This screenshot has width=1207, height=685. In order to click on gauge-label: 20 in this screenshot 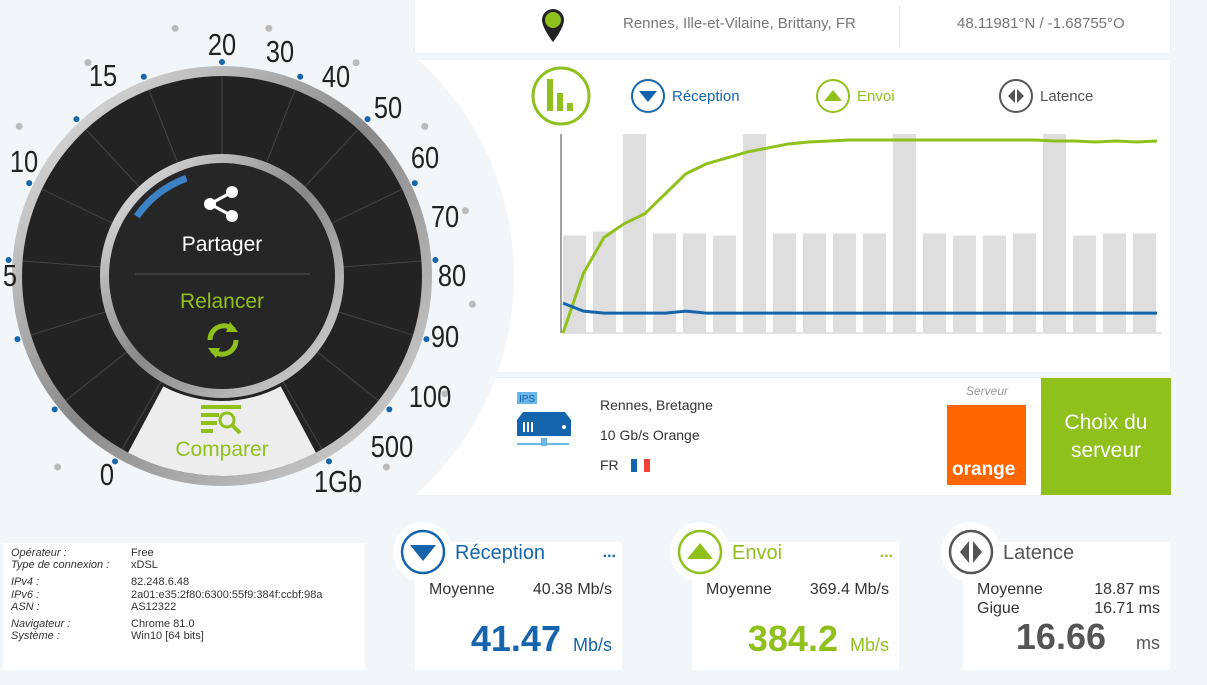, I will do `click(222, 44)`.